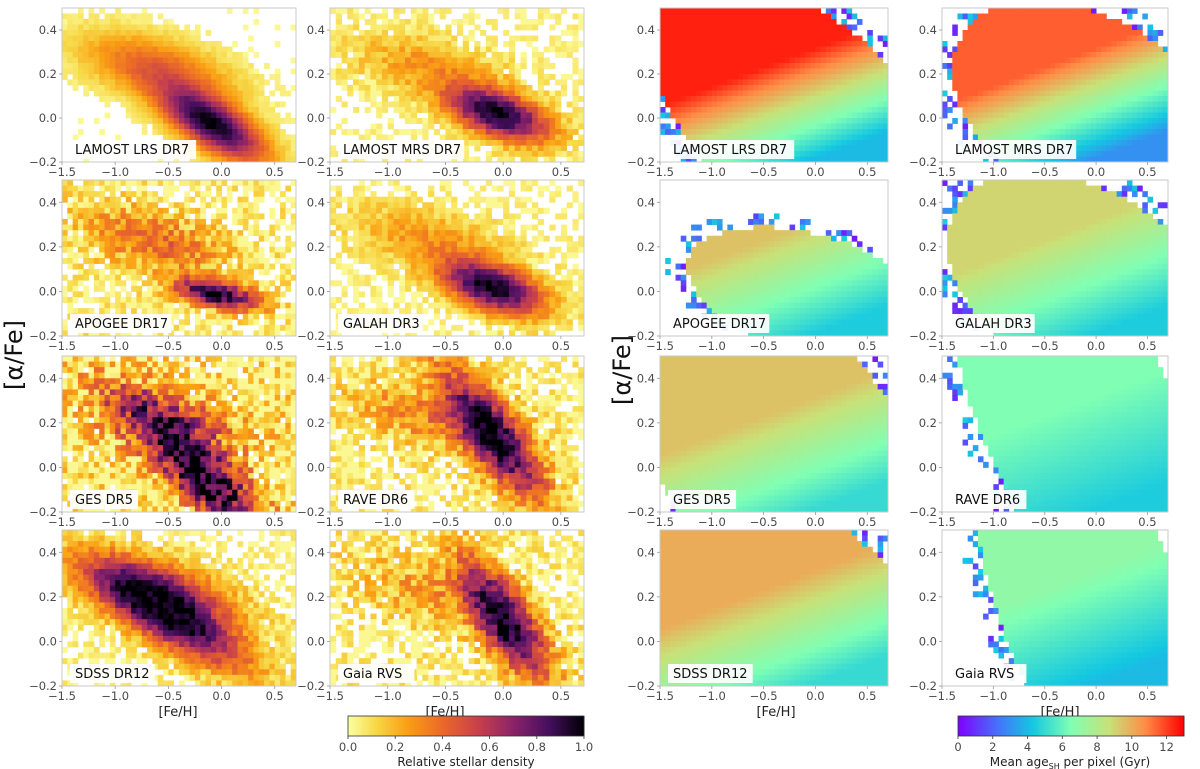 The height and width of the screenshot is (769, 1200). What do you see at coordinates (311, 336) in the screenshot?
I see `y-tick-label: −0.2` at bounding box center [311, 336].